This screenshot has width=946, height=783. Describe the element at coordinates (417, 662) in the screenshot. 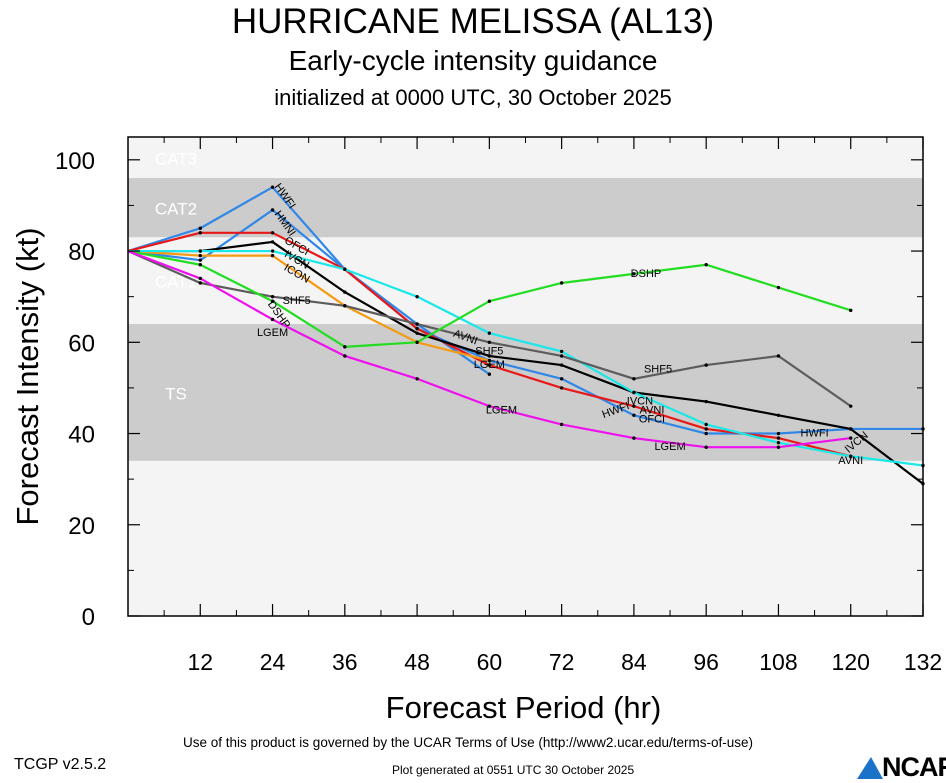

I see `x-tick-label: 48` at that location.